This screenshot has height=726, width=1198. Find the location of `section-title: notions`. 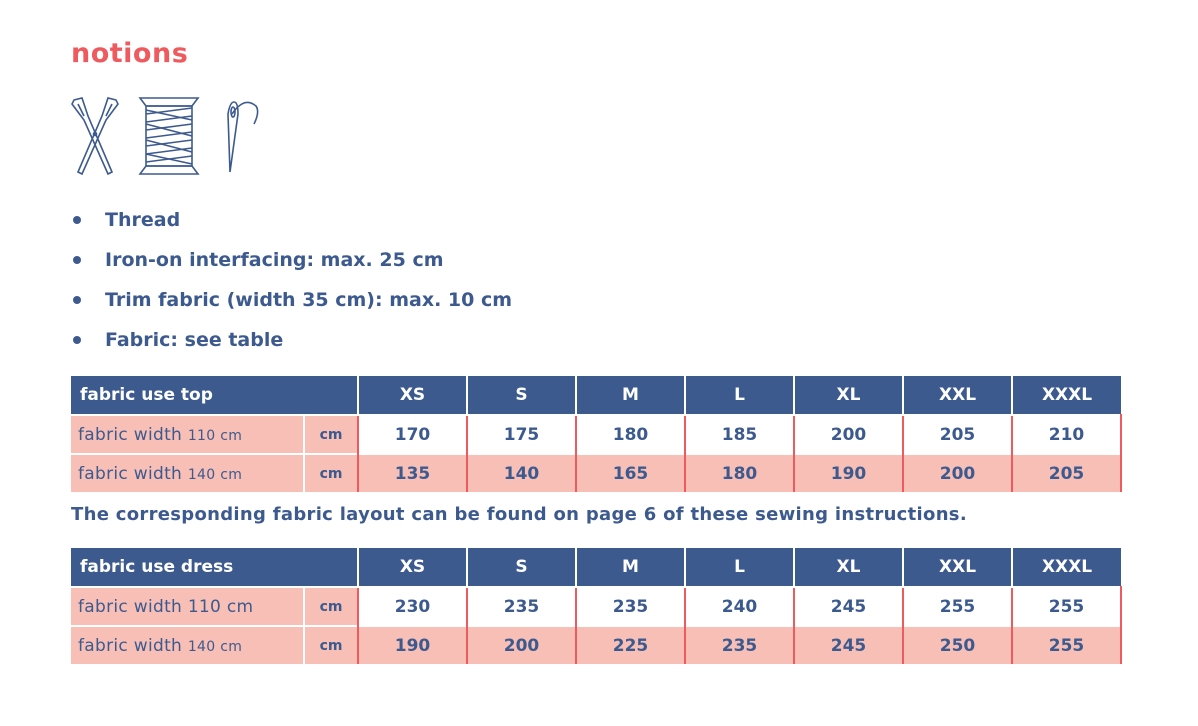

section-title: notions is located at coordinates (130, 53).